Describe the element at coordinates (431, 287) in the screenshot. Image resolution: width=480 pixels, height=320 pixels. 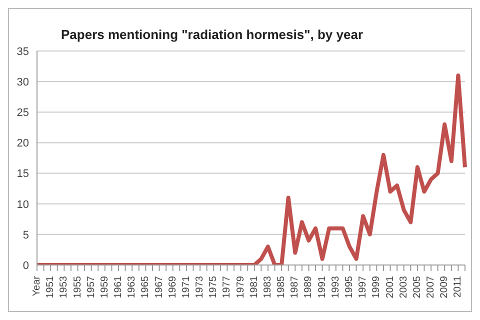
I see `x-tick-label: 2007` at that location.